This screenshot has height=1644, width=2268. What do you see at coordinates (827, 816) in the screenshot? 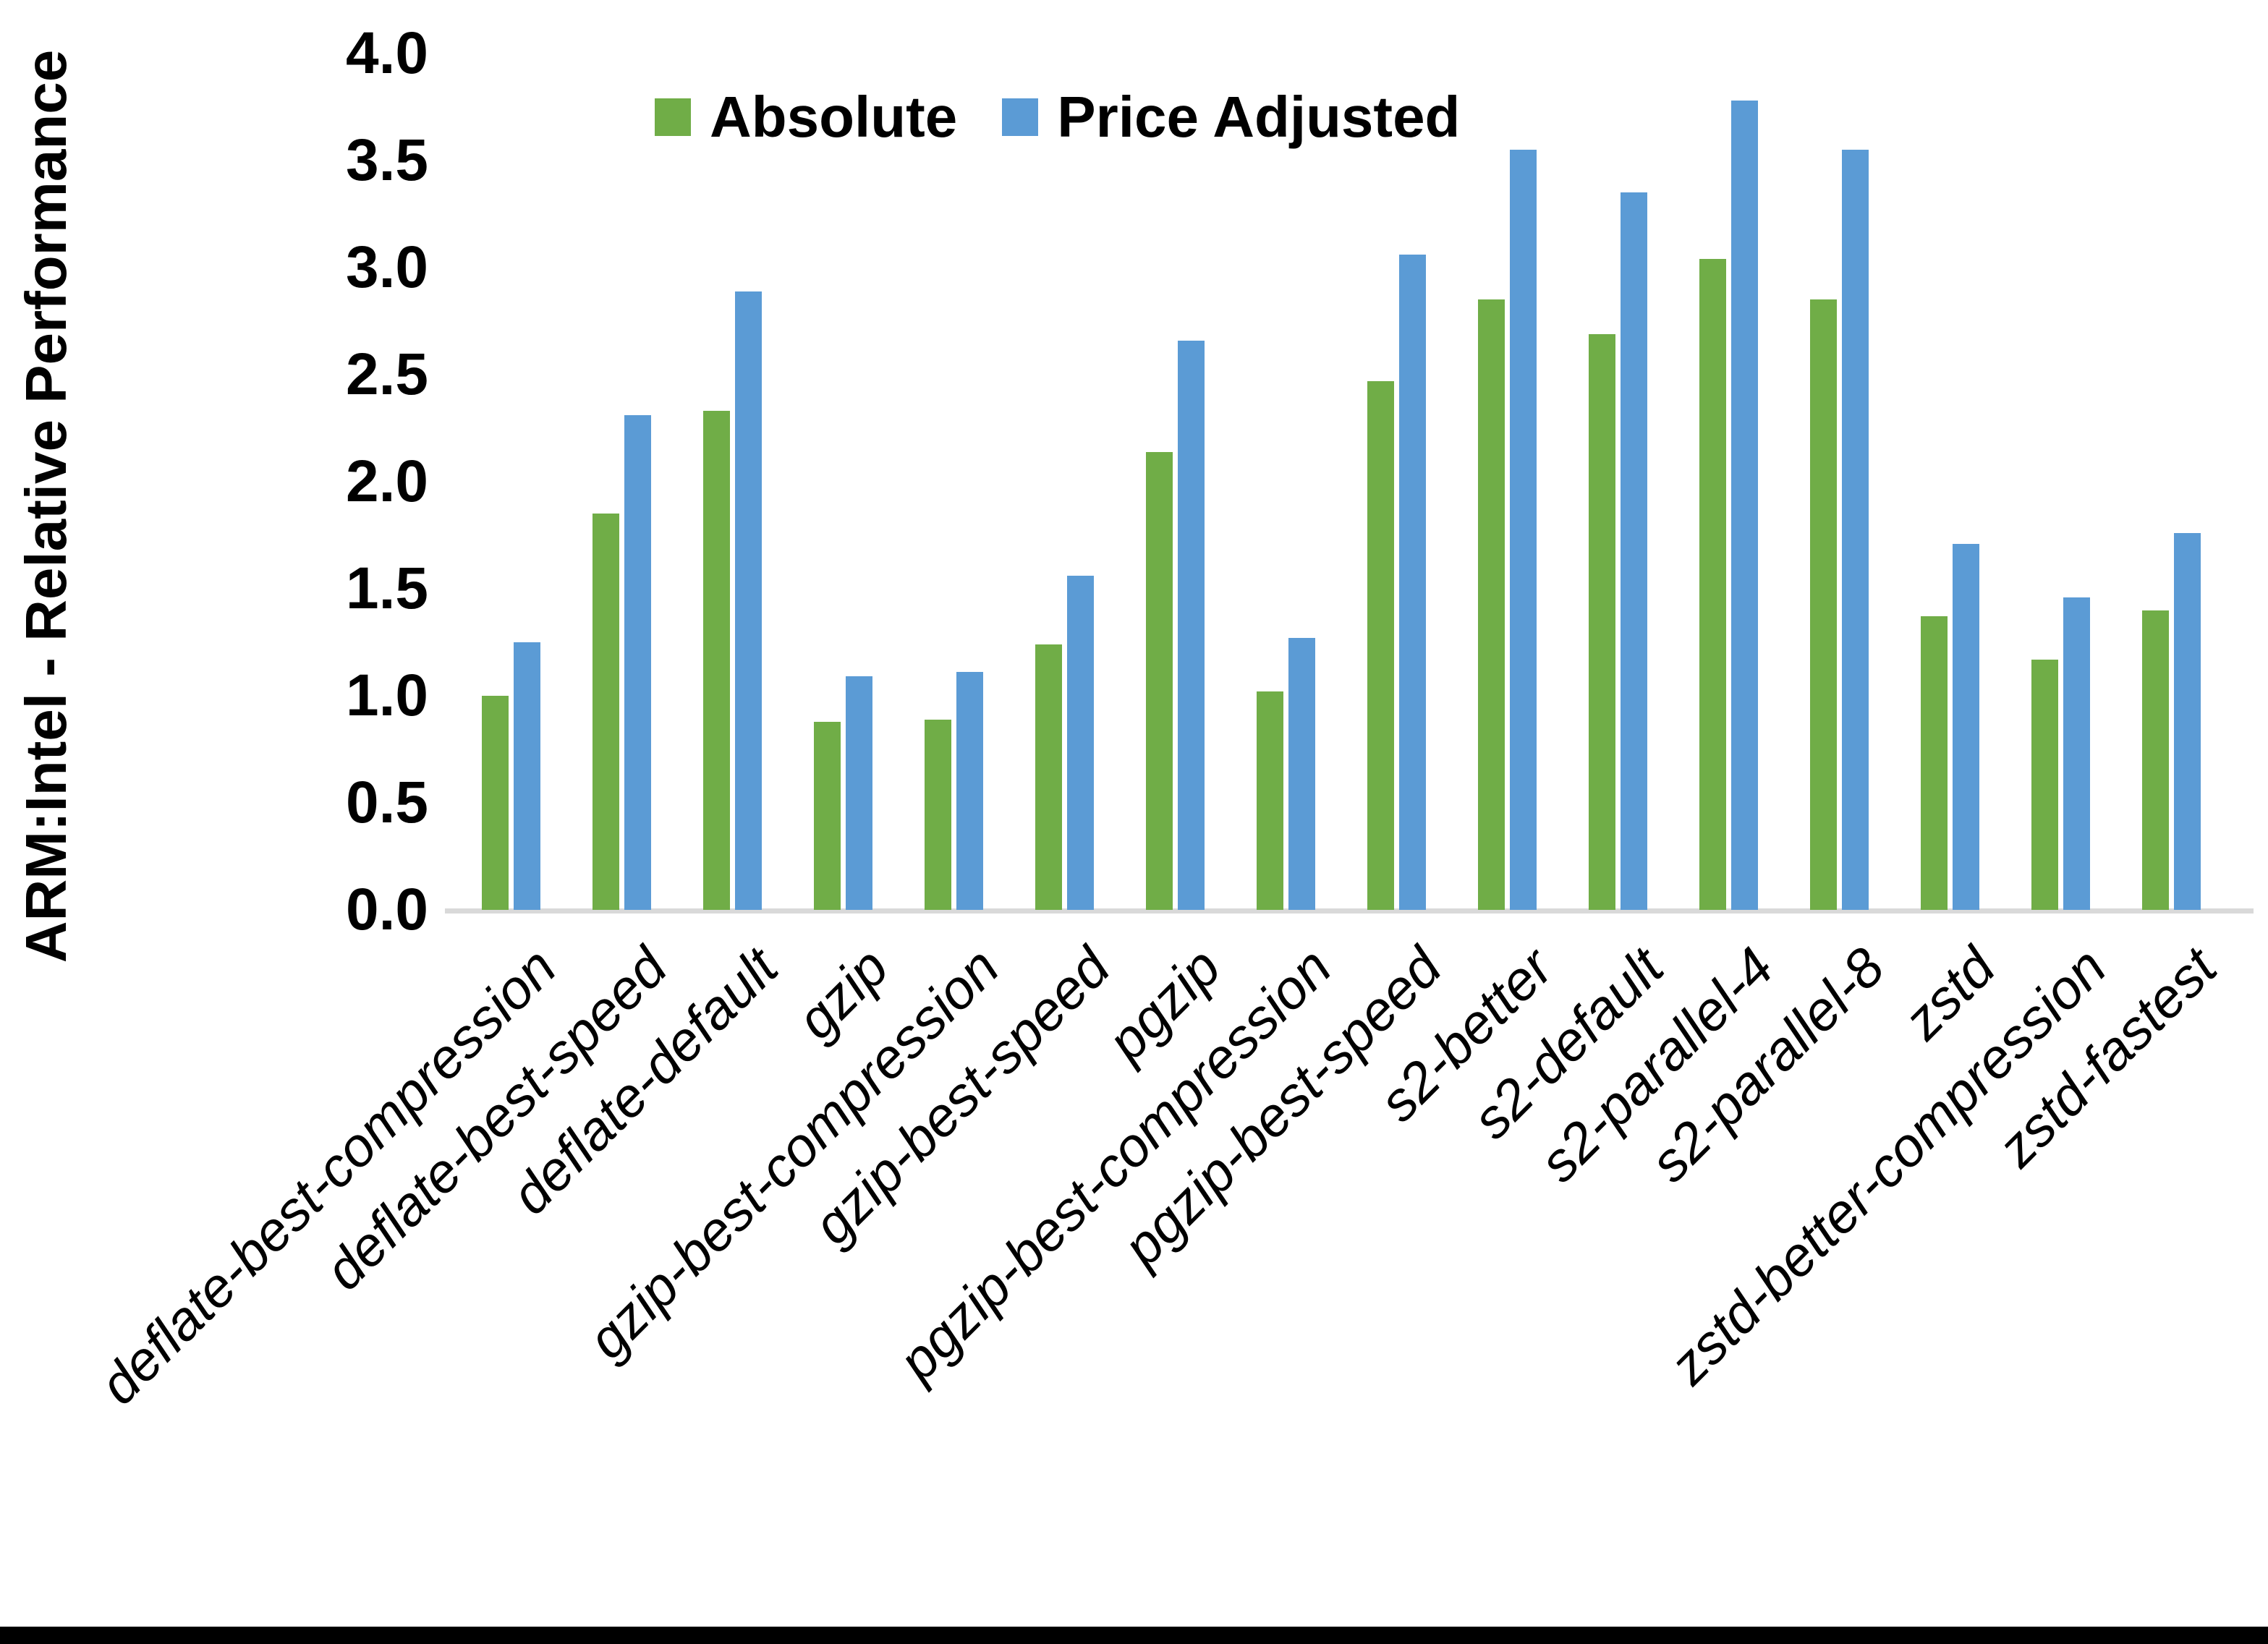
I see `bar-absolute-gzip` at bounding box center [827, 816].